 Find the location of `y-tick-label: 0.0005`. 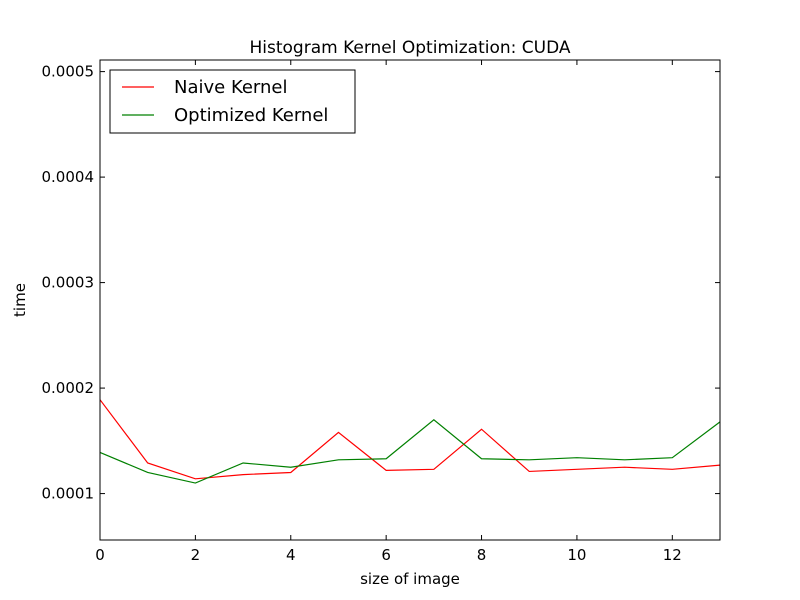

y-tick-label: 0.0005 is located at coordinates (68, 72).